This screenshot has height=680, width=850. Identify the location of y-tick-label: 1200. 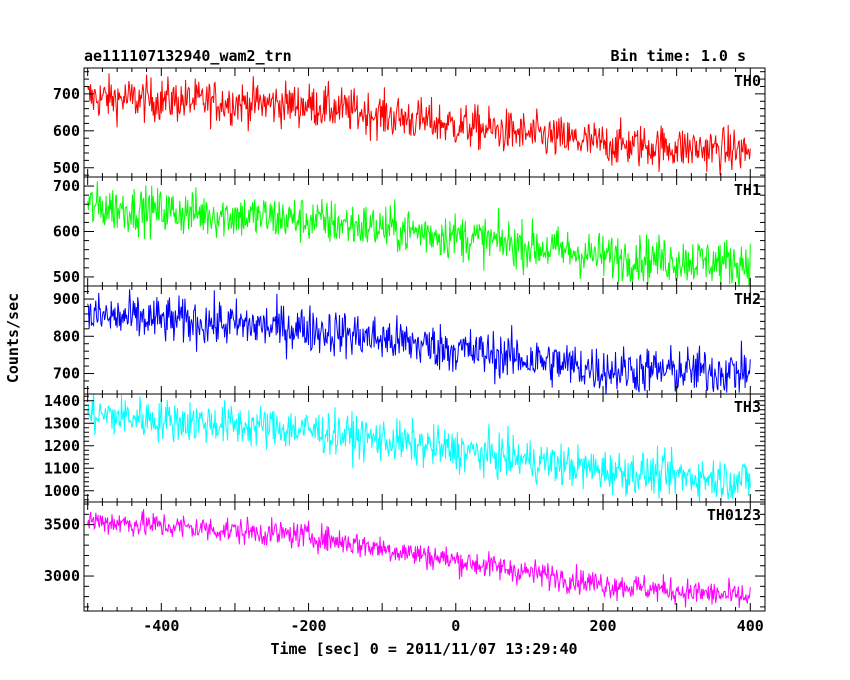
(62, 446).